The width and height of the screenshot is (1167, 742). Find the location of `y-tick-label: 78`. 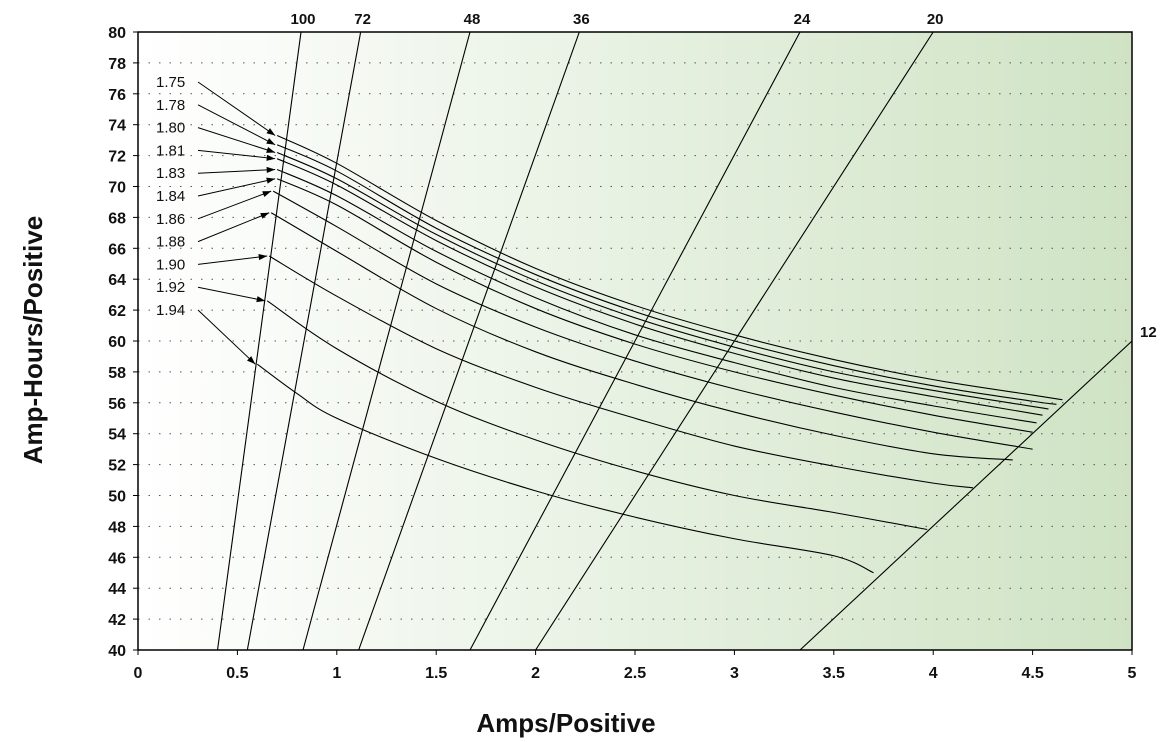

y-tick-label: 78 is located at coordinates (117, 64).